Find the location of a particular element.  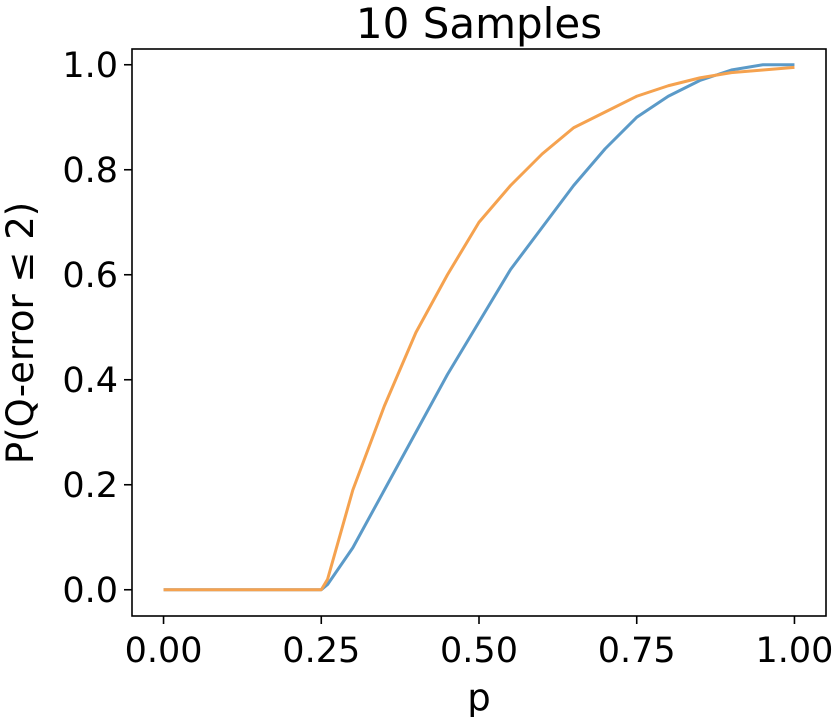

y-axis-title: P(Q-error ≤ 2) is located at coordinates (21, 333).